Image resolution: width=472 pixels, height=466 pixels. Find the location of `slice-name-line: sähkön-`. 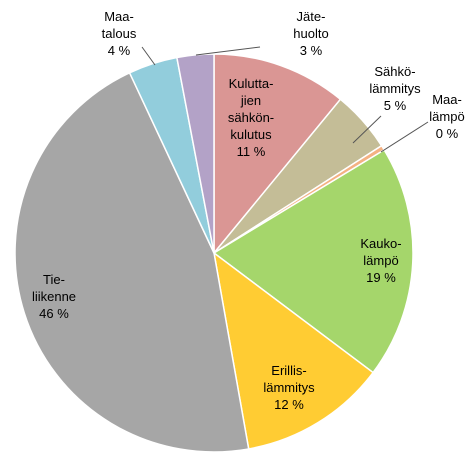

slice-name-line: sähkön- is located at coordinates (251, 117).